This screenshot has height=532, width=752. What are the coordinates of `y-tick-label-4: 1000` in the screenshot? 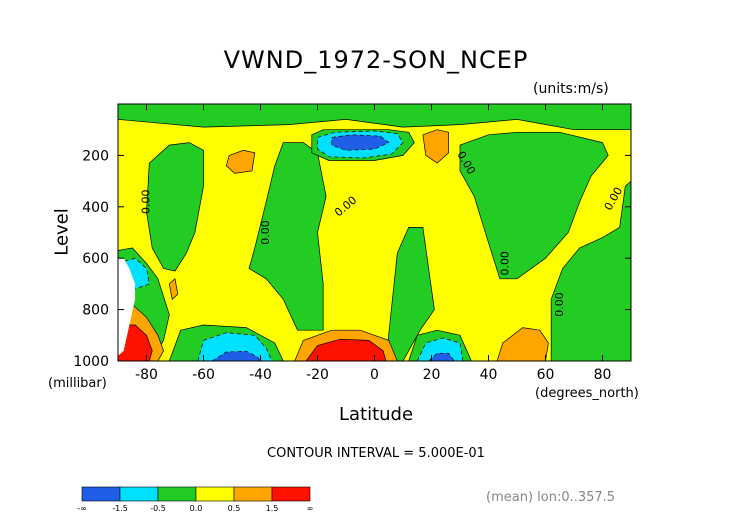 It's located at (91, 362).